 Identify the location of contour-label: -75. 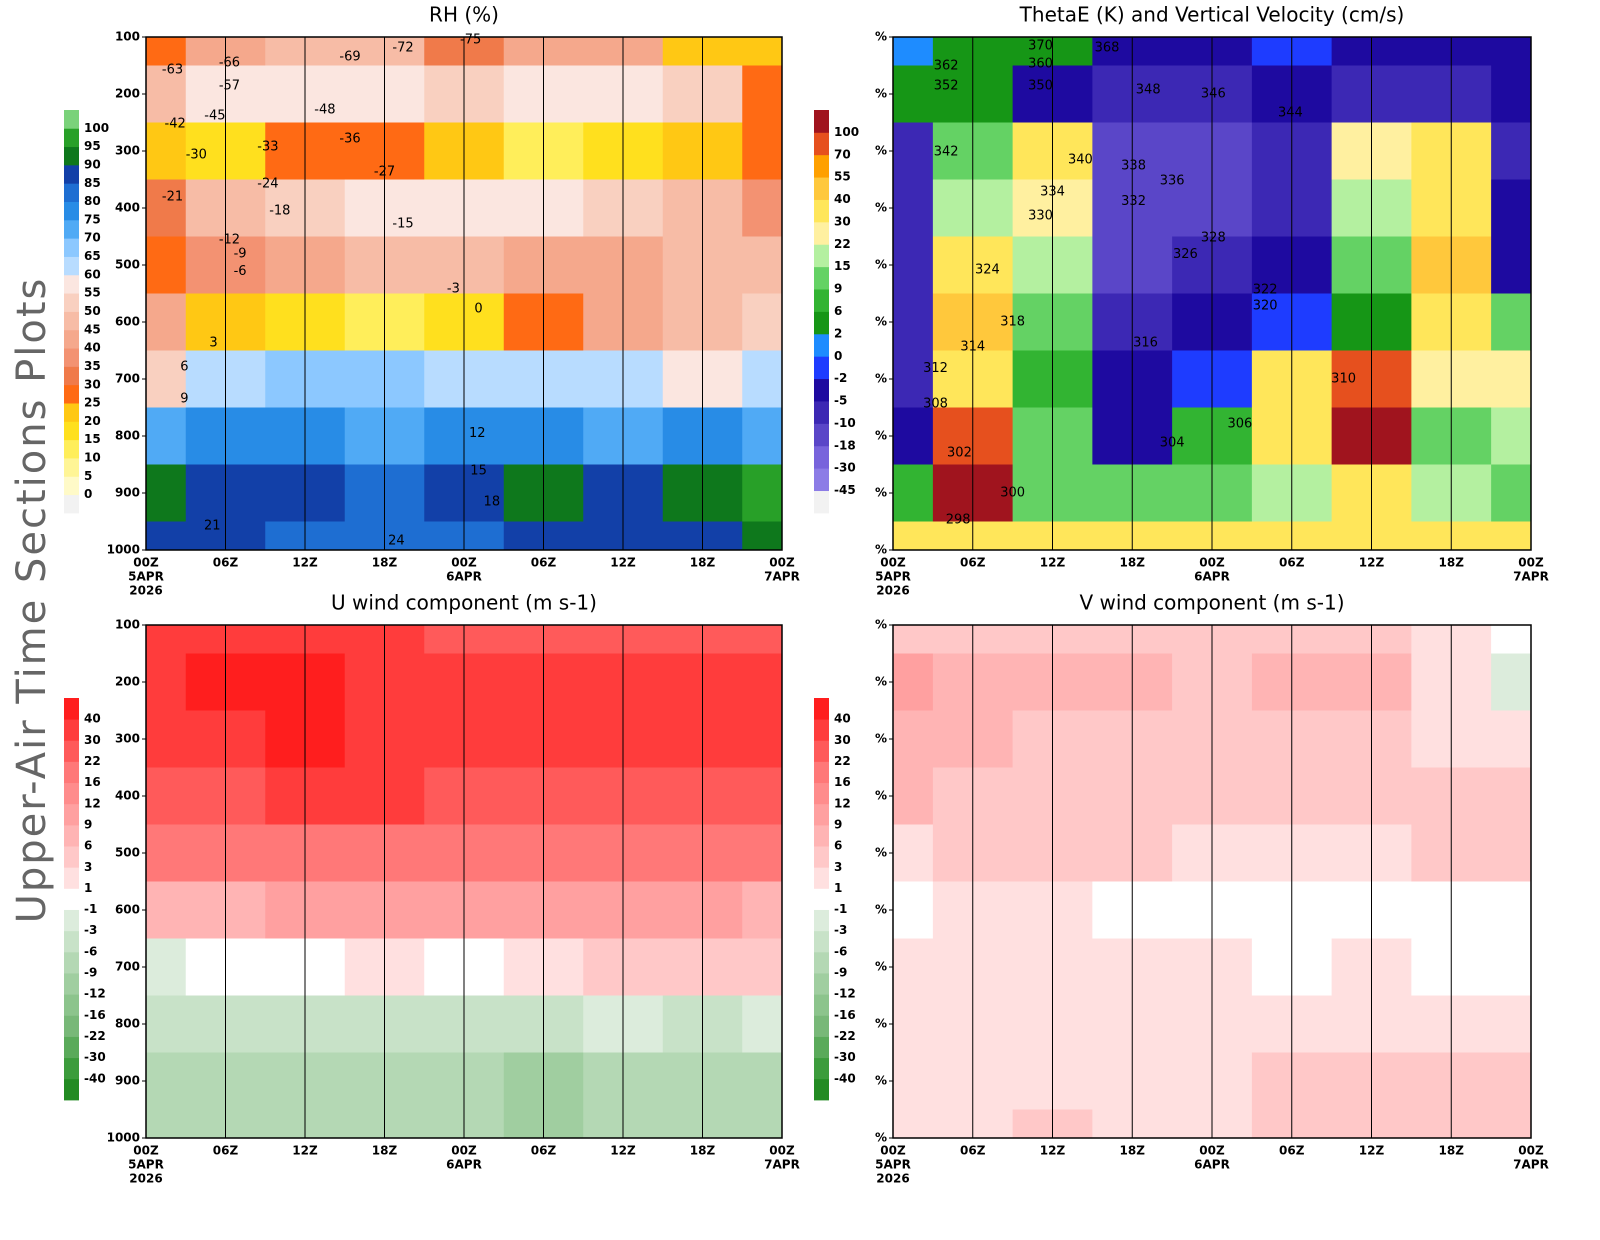
(470, 39).